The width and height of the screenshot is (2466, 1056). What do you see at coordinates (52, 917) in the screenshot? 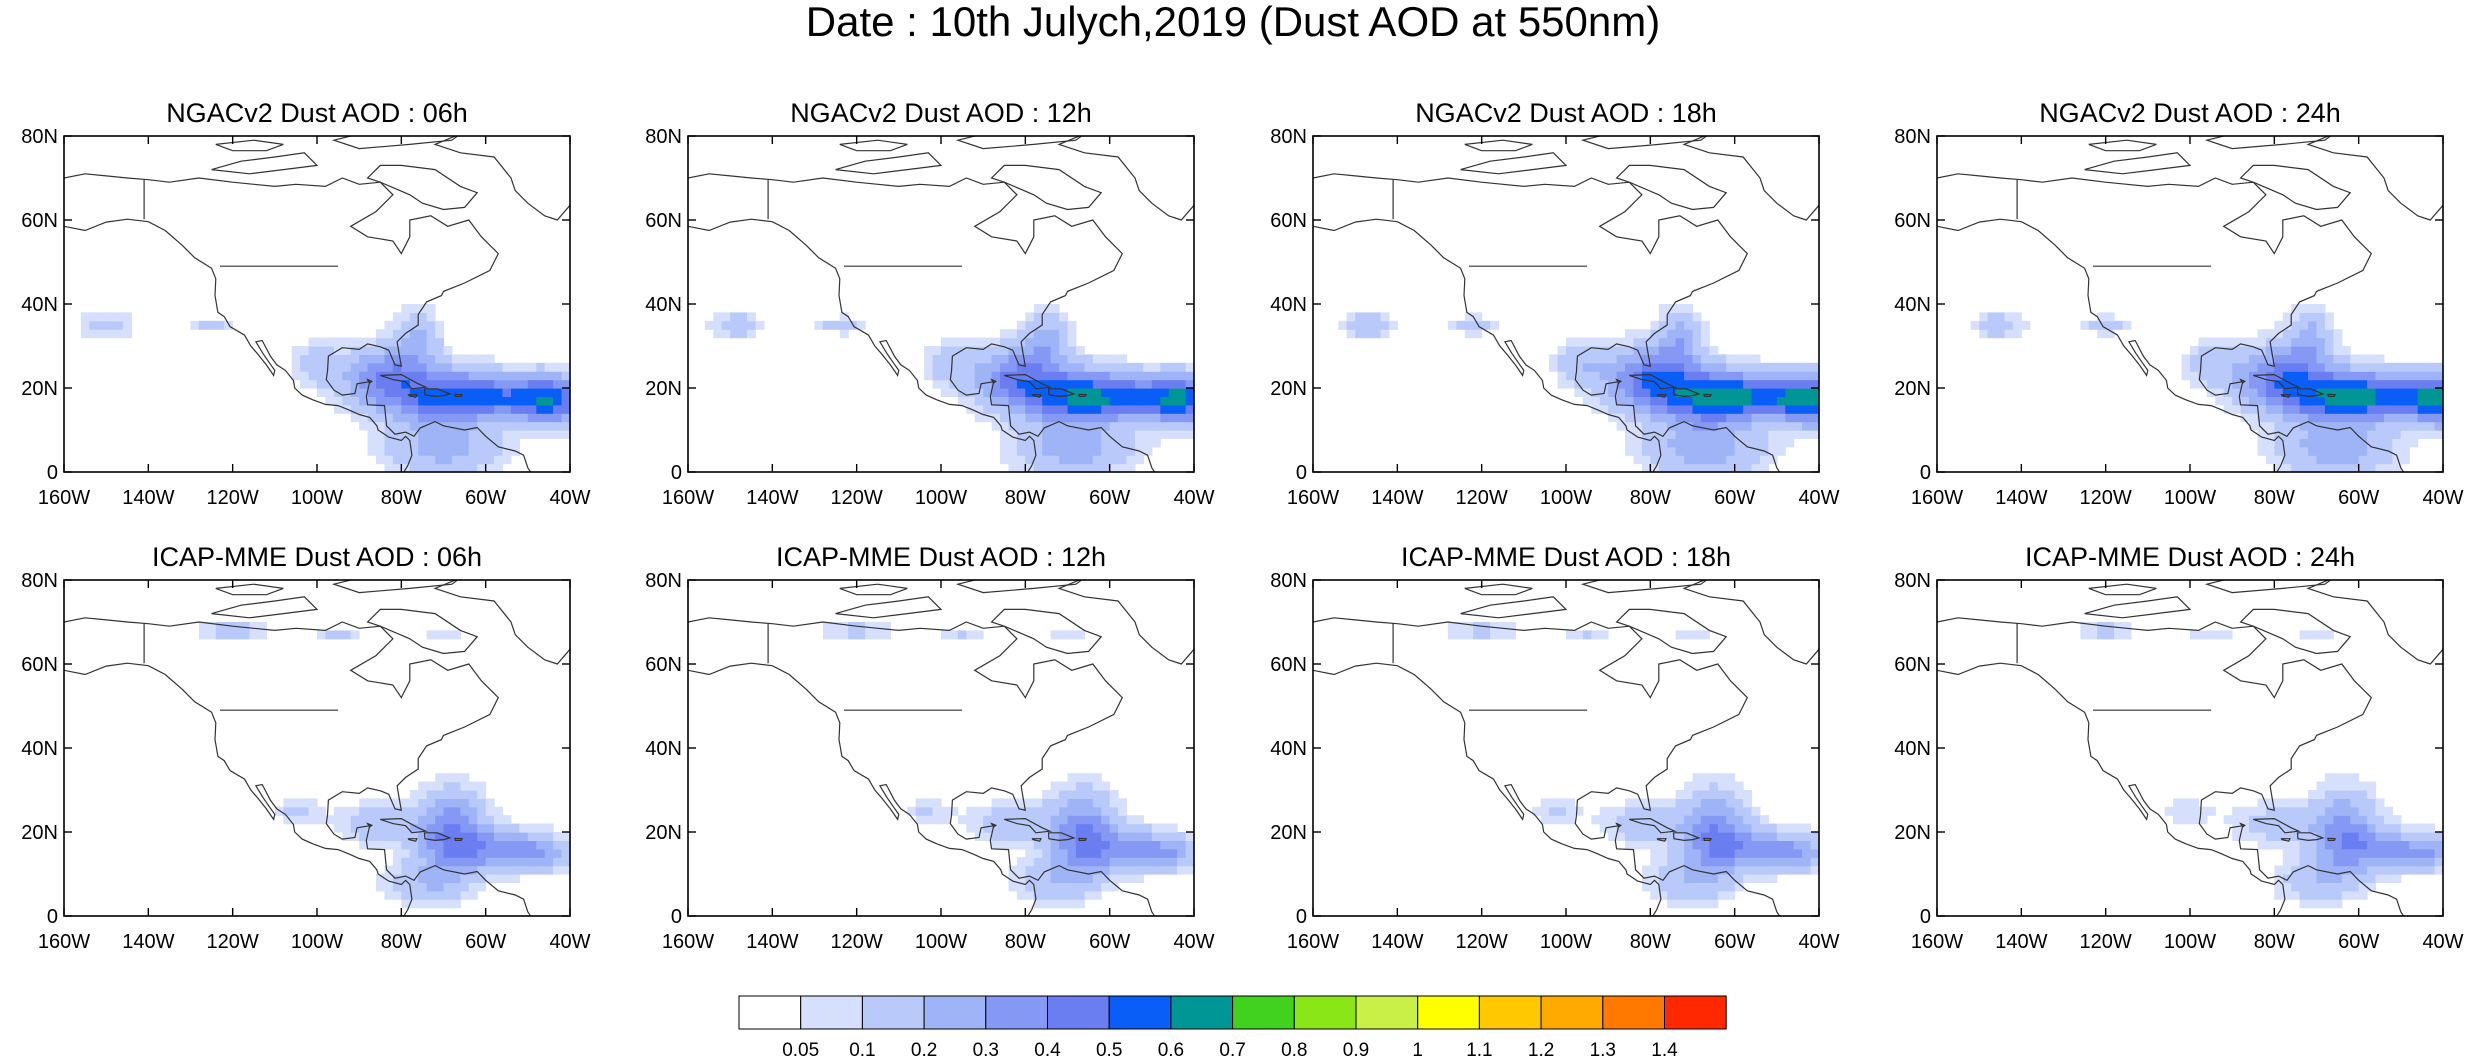
I see `lat-tick-label: 0` at bounding box center [52, 917].